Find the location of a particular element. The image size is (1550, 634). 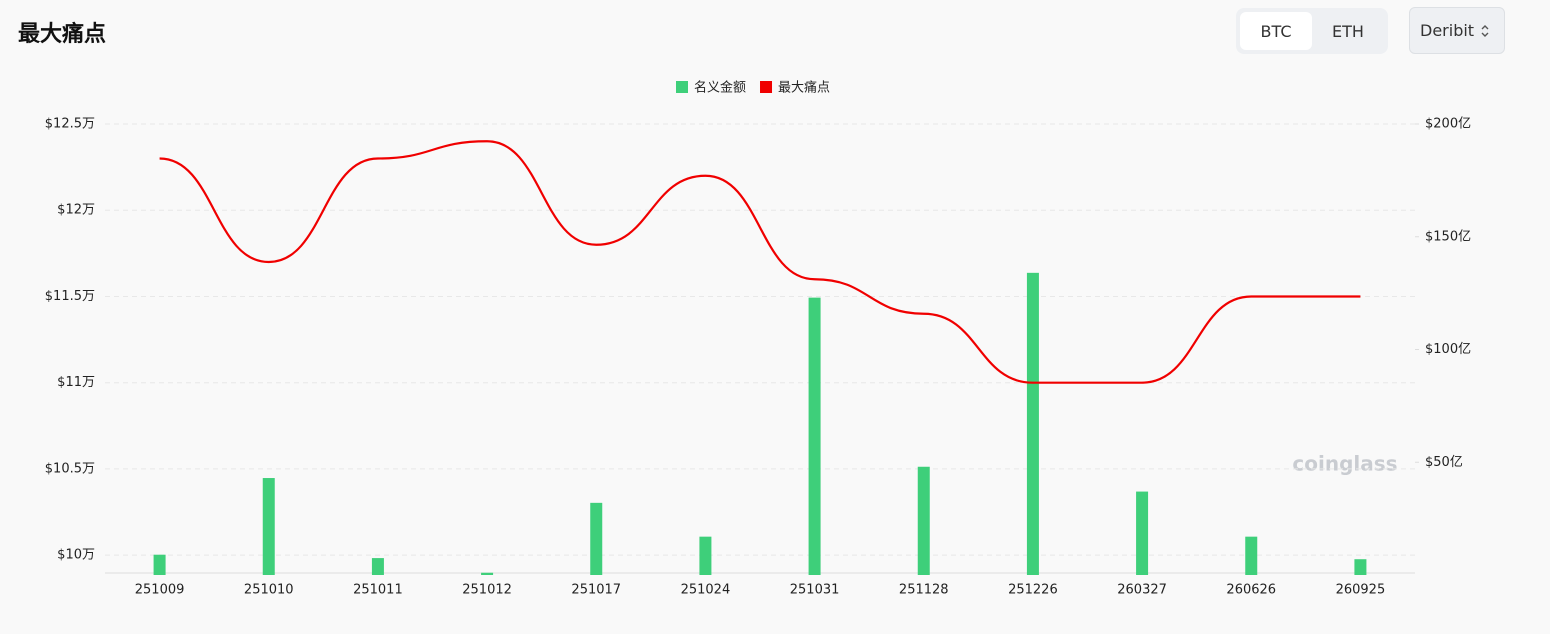

x-tick-label: 251009 is located at coordinates (160, 590).